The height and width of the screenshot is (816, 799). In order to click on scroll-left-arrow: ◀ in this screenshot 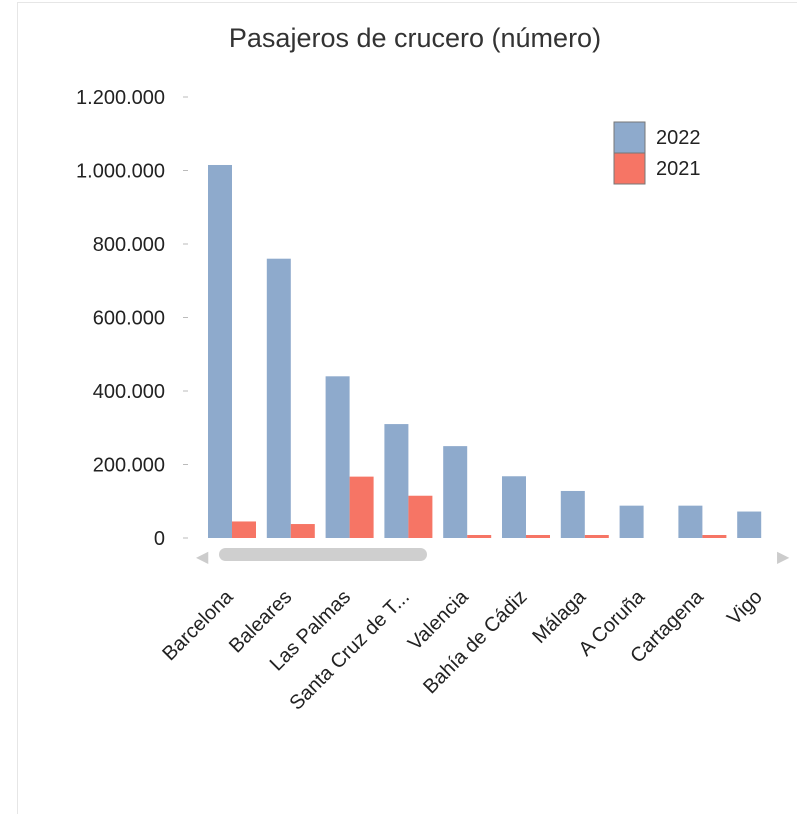, I will do `click(202, 557)`.